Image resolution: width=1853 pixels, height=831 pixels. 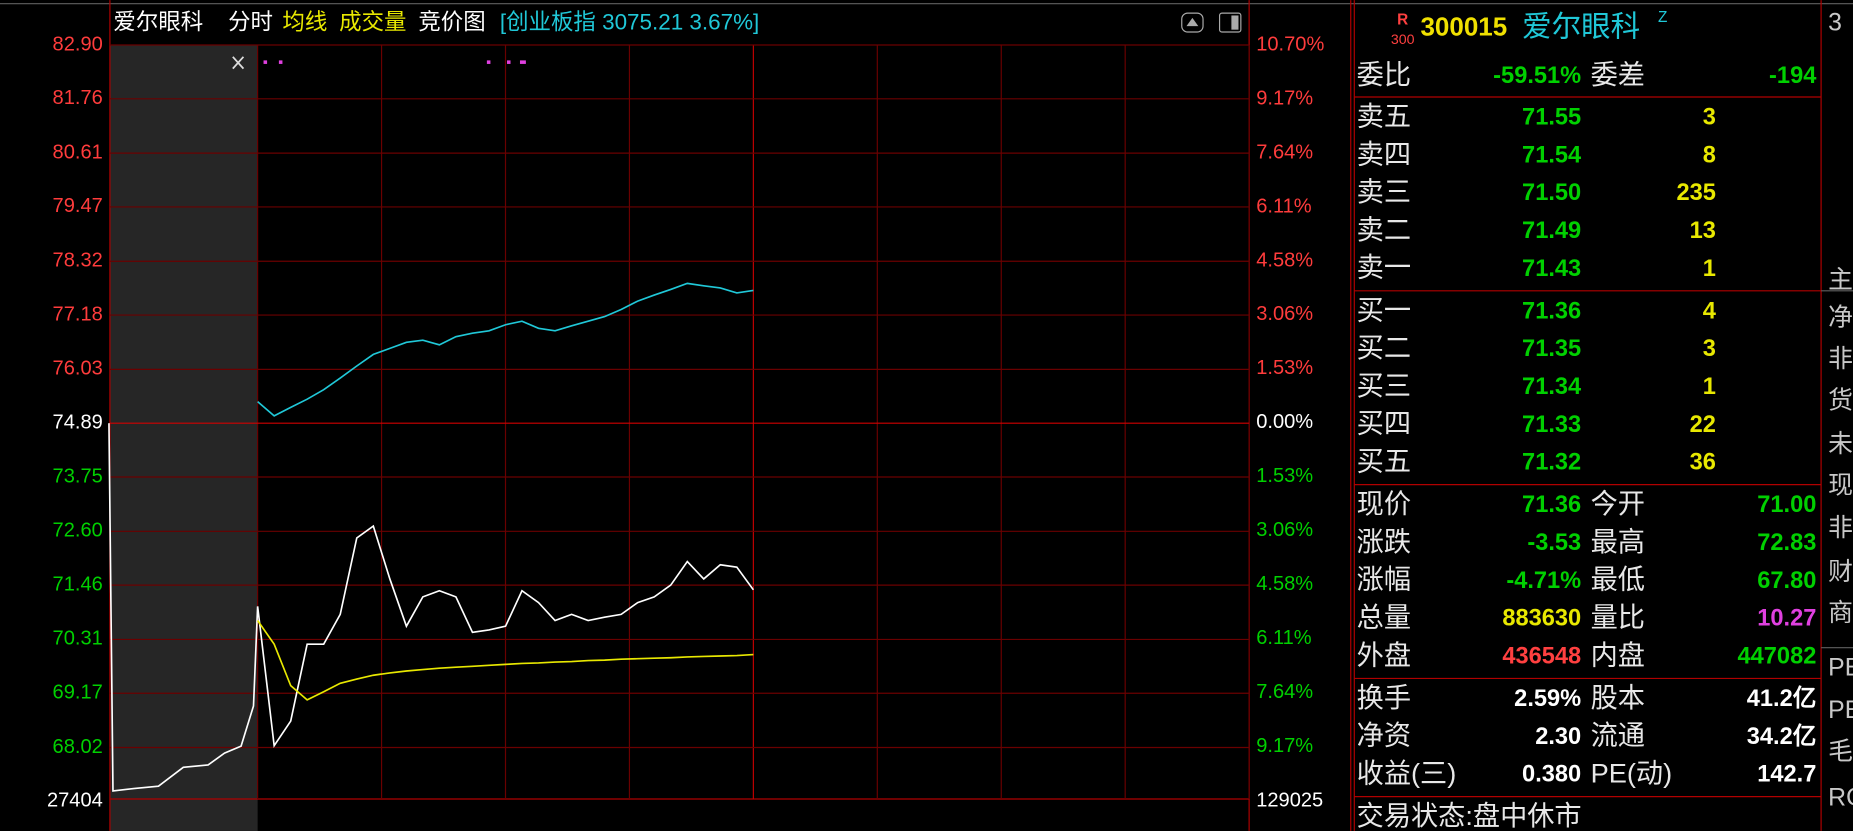 What do you see at coordinates (1782, 736) in the screenshot?
I see `field-value: 34.2亿` at bounding box center [1782, 736].